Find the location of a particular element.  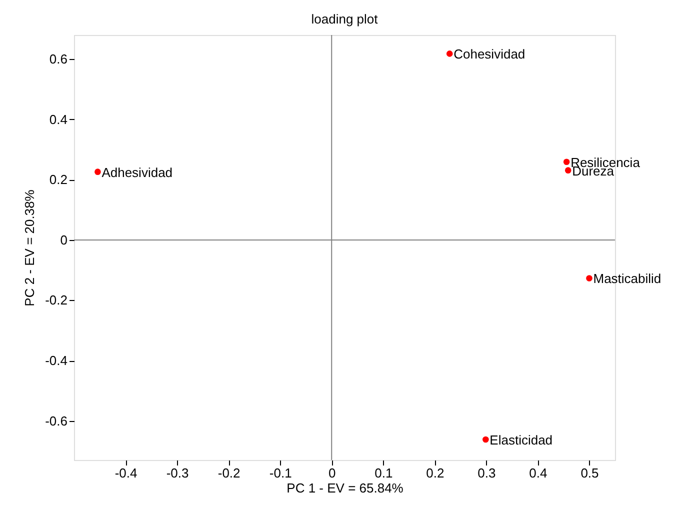

x-tick-label: -0.2 is located at coordinates (229, 473).